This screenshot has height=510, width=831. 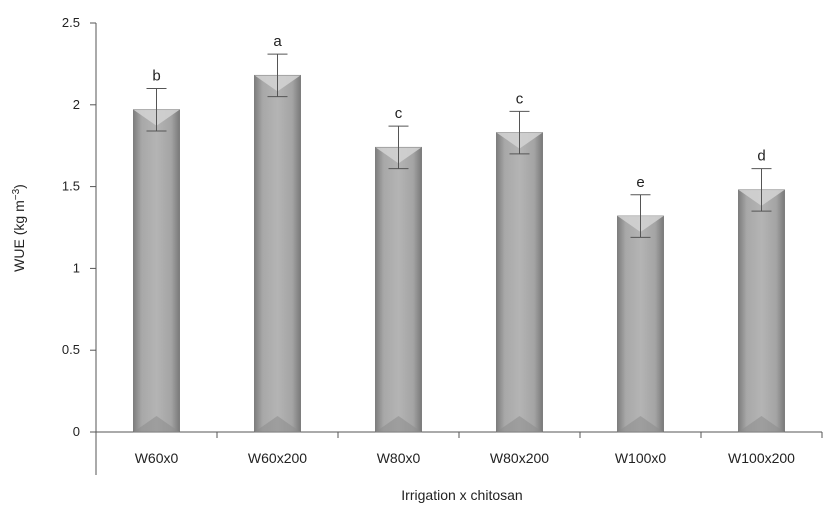 What do you see at coordinates (461, 495) in the screenshot?
I see `x-axis-title: Irrigation x chitosan` at bounding box center [461, 495].